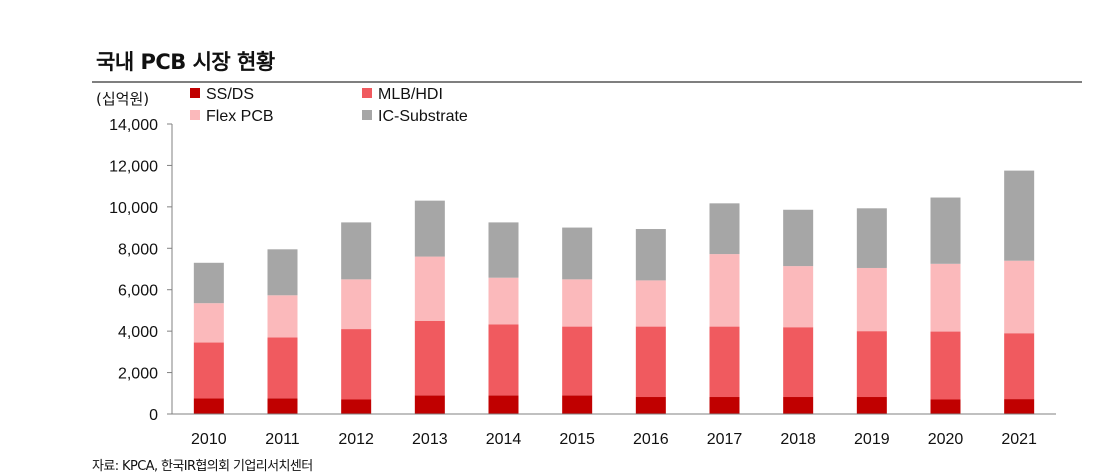 The width and height of the screenshot is (1102, 476). Describe the element at coordinates (871, 299) in the screenshot. I see `bar-flex-pcb-2019` at that location.